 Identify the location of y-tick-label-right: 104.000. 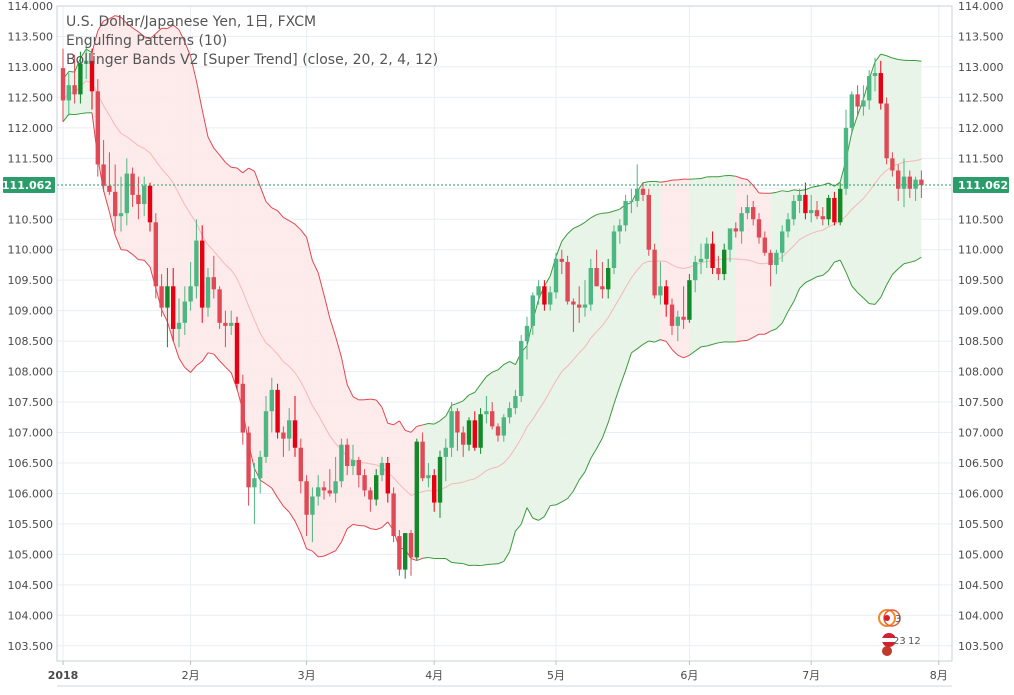
(981, 615).